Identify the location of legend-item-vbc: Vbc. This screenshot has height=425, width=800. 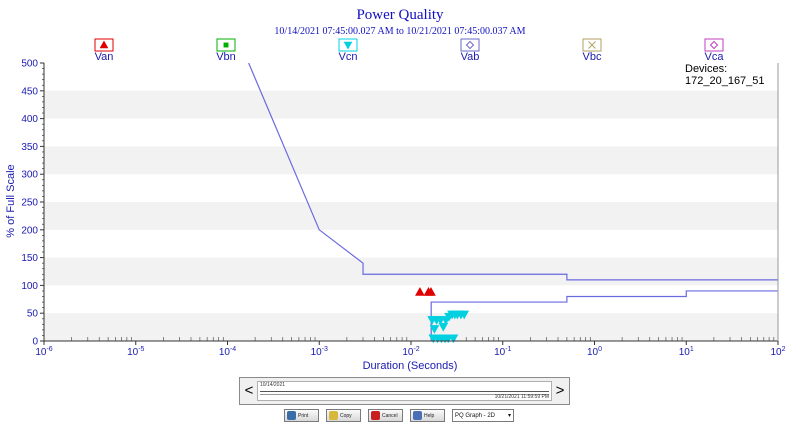
(592, 50).